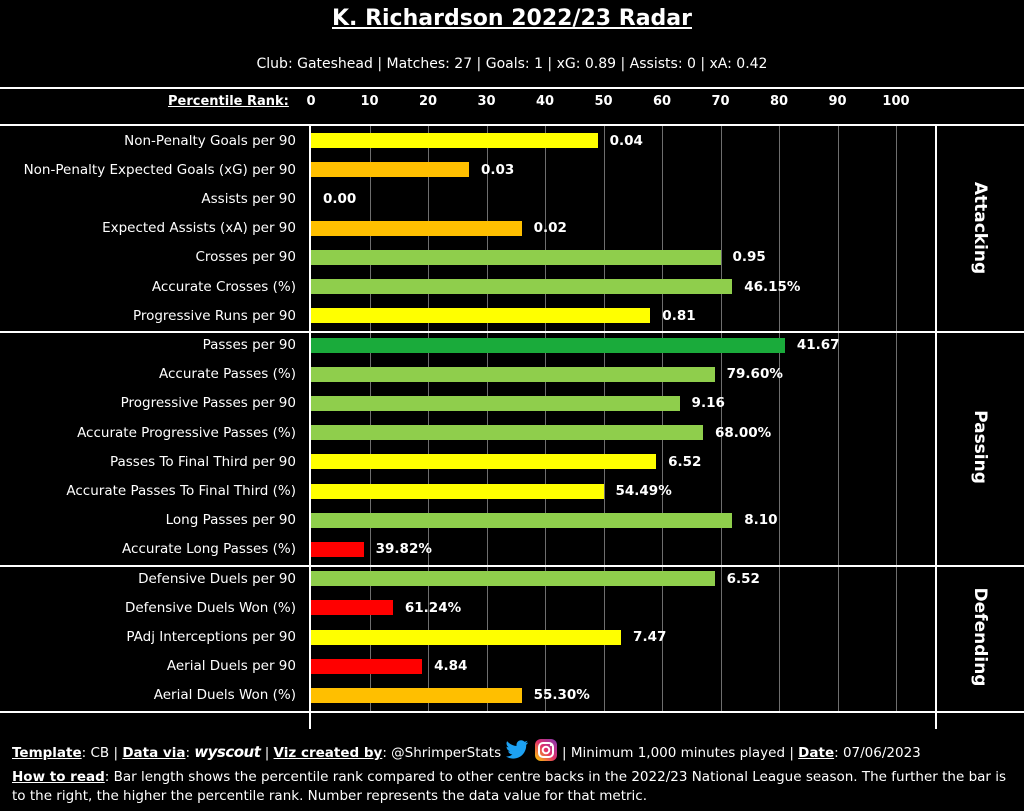  What do you see at coordinates (199, 228) in the screenshot?
I see `metric-label: Expected Assists (xA) per 90` at bounding box center [199, 228].